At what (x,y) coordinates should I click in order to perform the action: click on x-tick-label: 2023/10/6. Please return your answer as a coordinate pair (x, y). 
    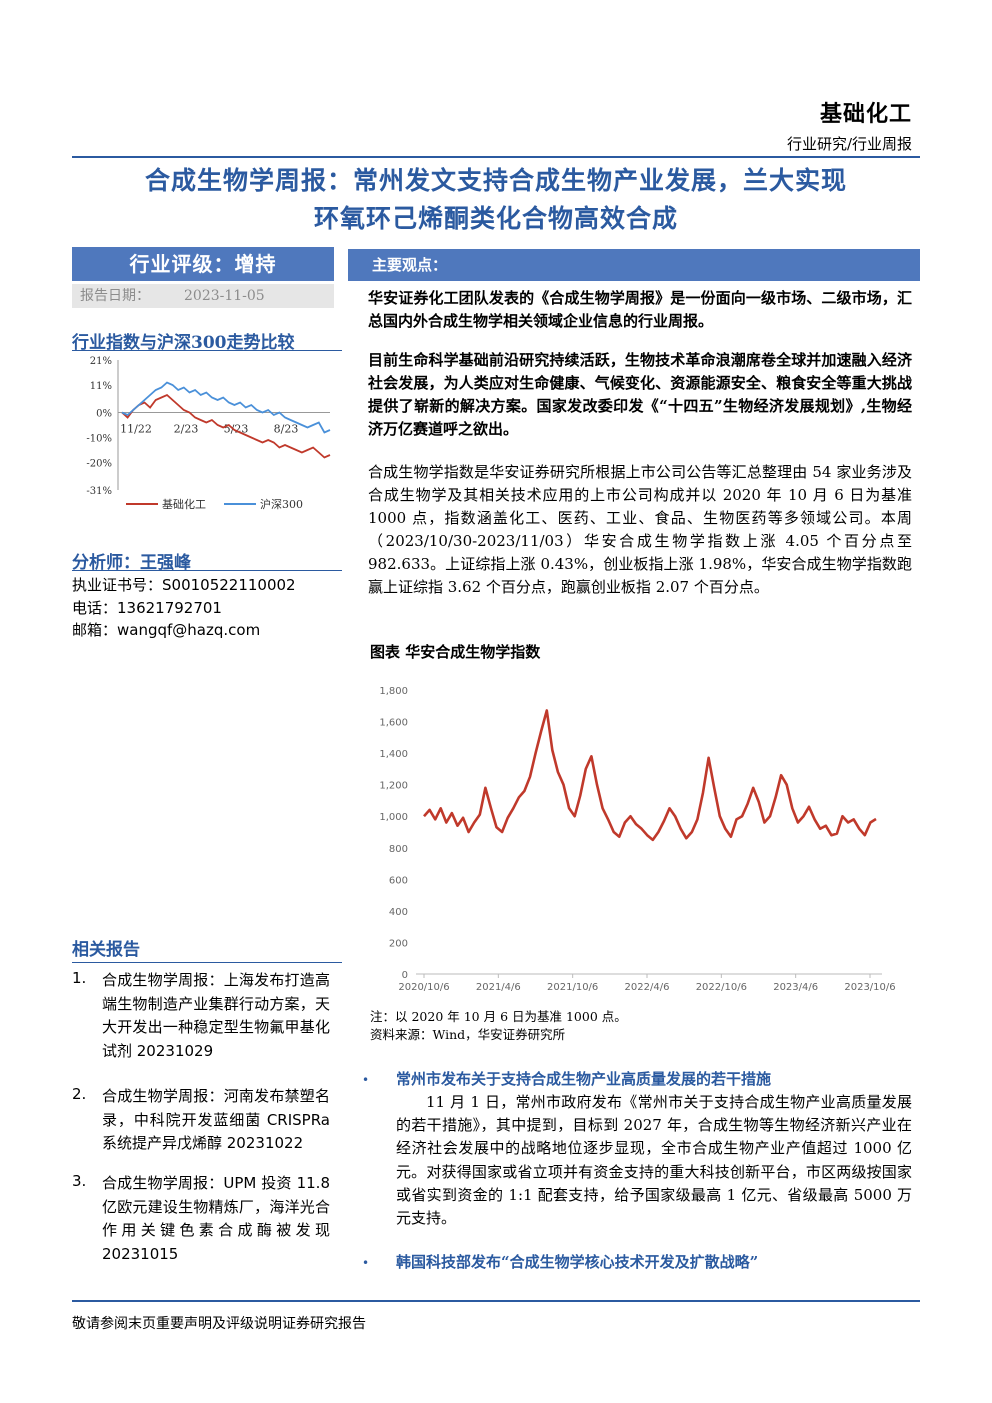
    Looking at the image, I should click on (869, 987).